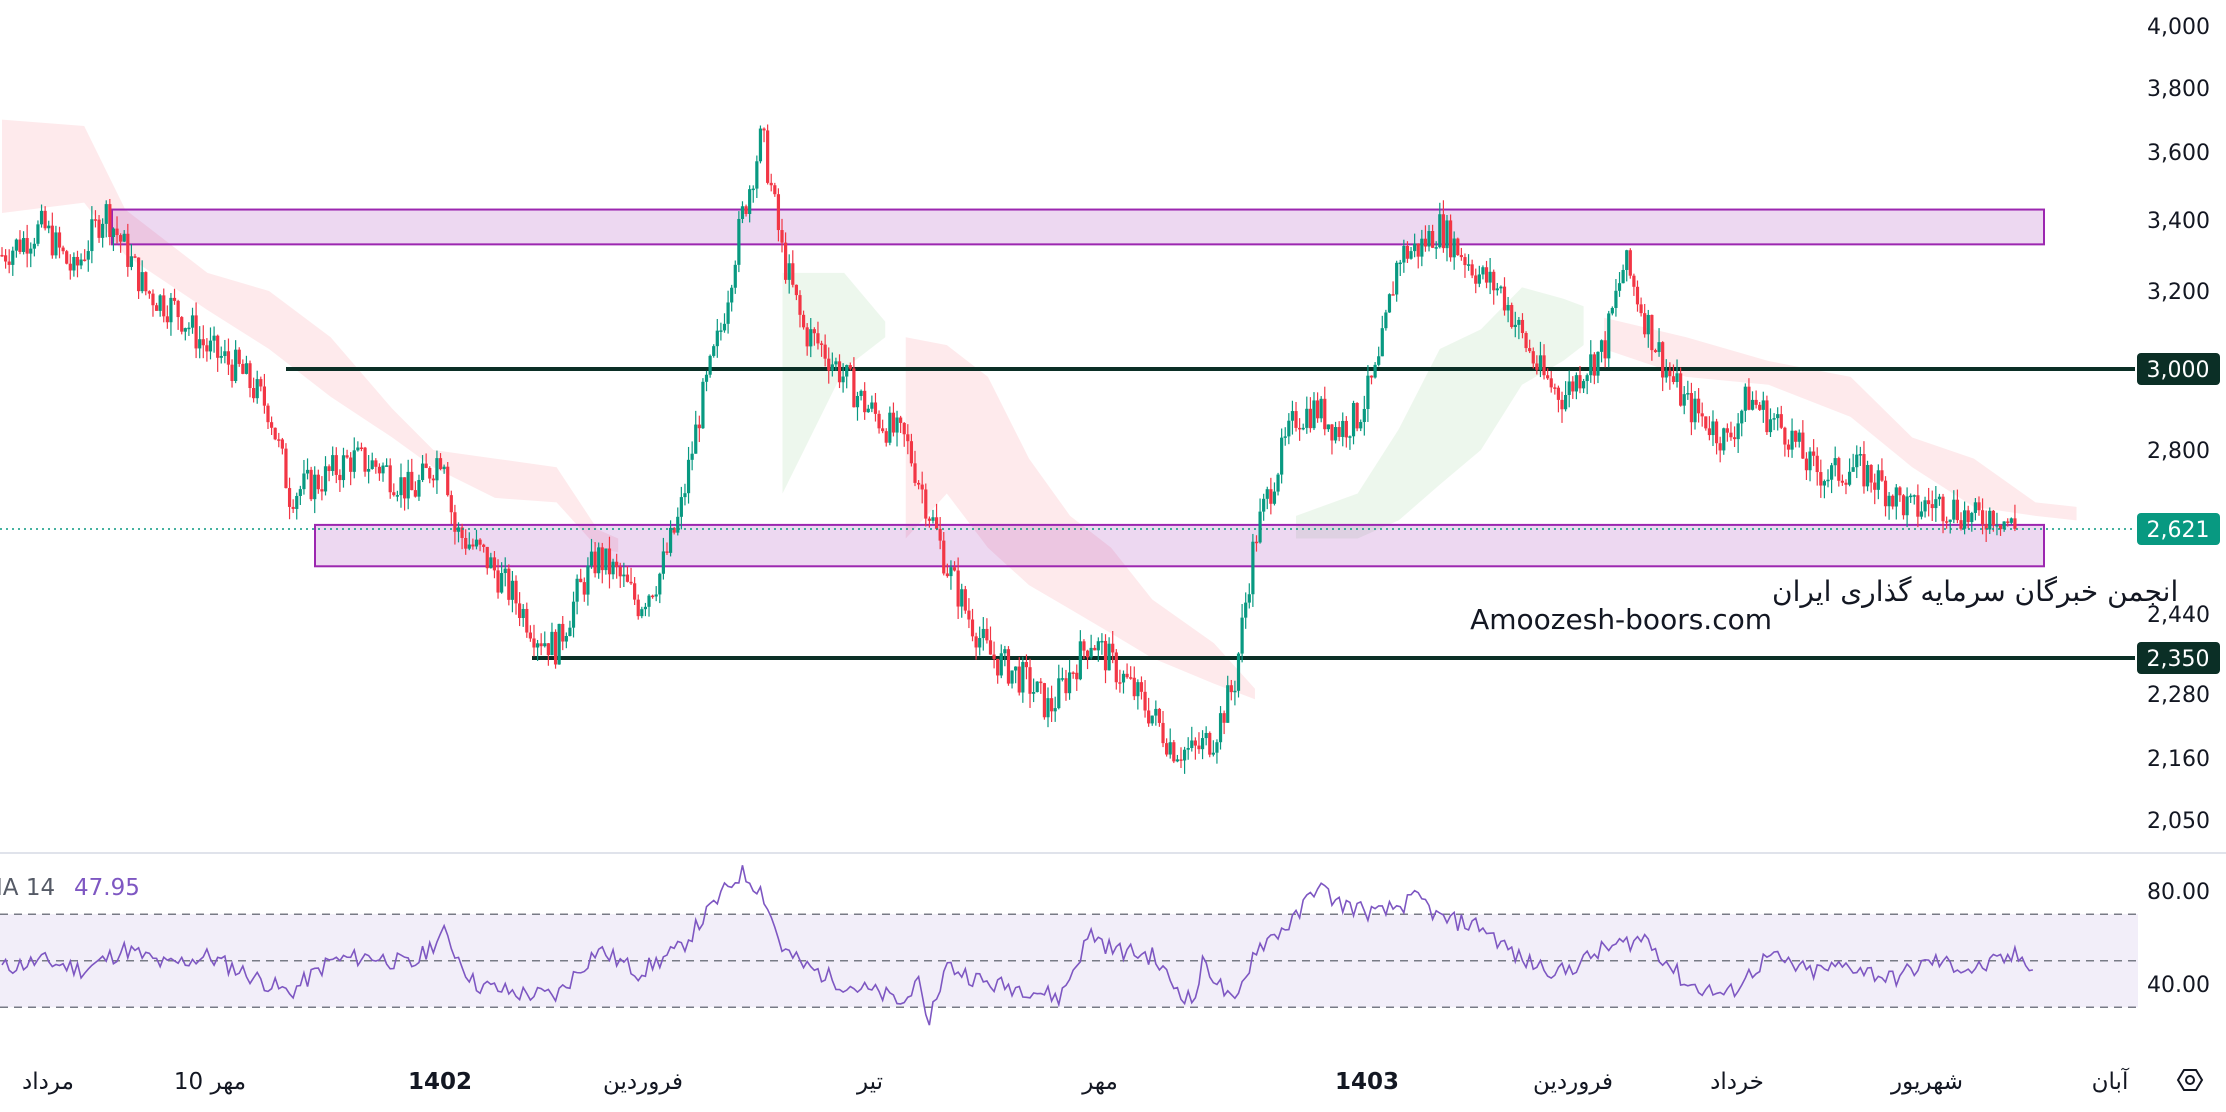 This screenshot has height=1112, width=2226. I want to click on rsi-pane, so click(1069, 945).